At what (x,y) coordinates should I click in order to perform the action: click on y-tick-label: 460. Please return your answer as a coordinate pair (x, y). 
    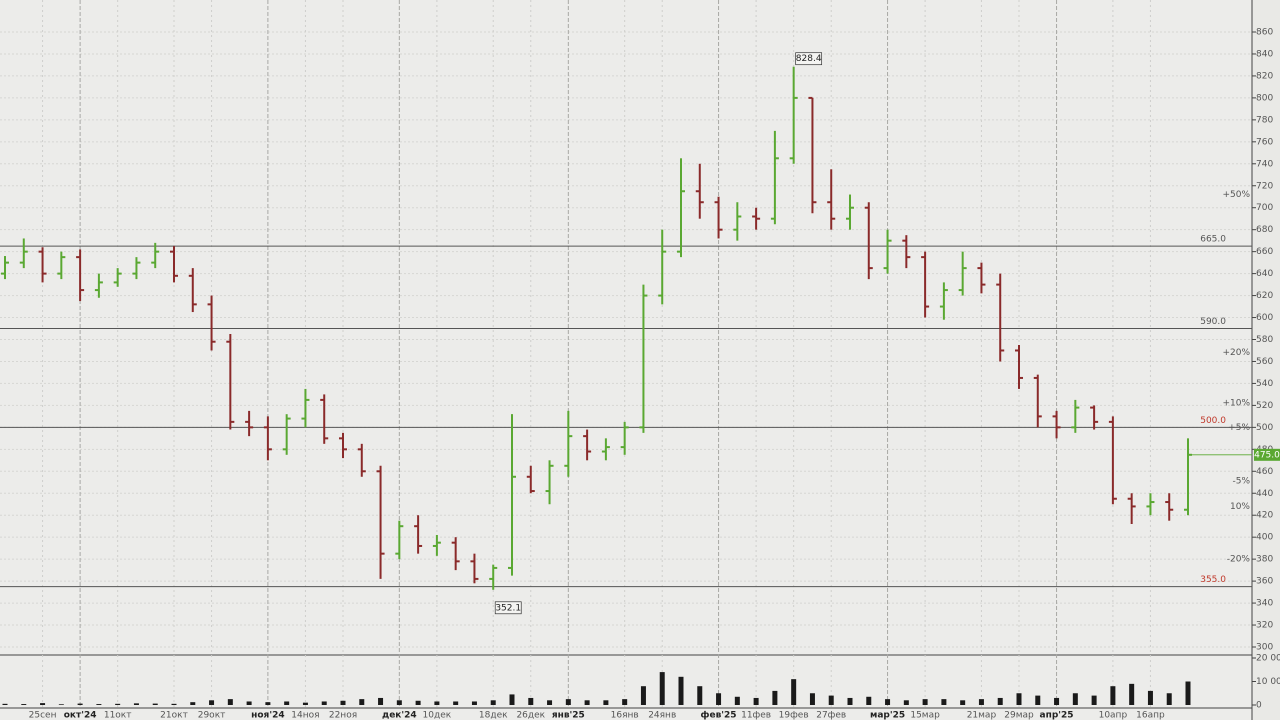
    Looking at the image, I should click on (1264, 472).